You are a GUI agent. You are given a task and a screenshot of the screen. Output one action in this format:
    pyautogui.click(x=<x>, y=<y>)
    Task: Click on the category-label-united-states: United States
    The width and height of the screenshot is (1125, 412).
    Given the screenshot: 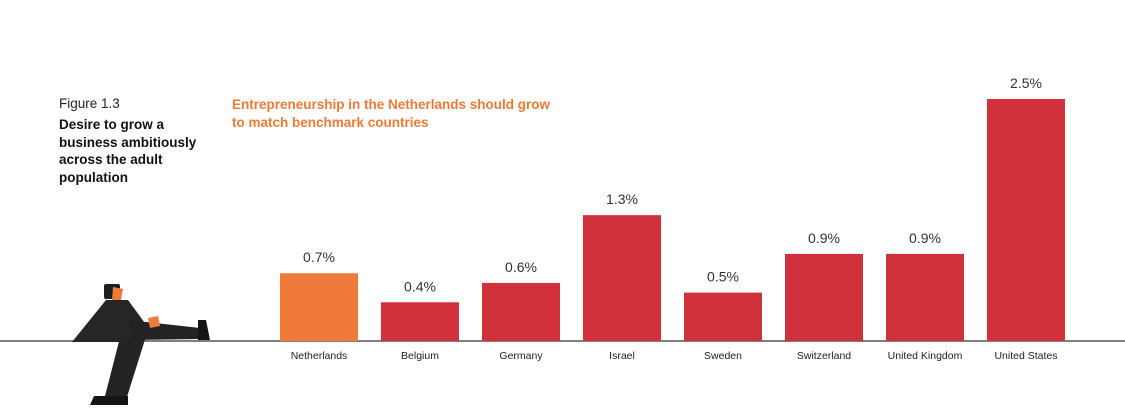 What is the action you would take?
    pyautogui.click(x=1025, y=356)
    